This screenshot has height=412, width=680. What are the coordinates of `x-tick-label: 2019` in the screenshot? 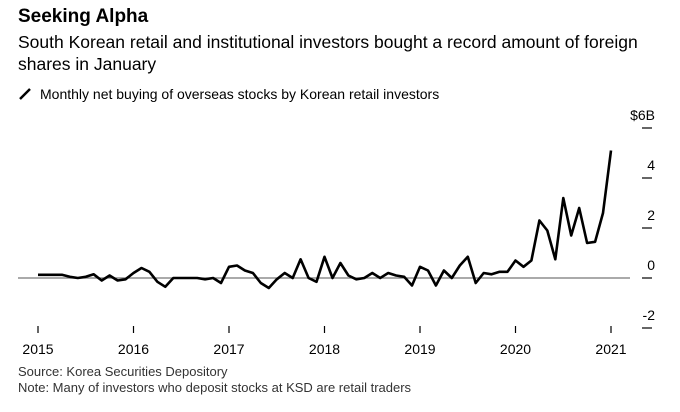 It's located at (419, 349).